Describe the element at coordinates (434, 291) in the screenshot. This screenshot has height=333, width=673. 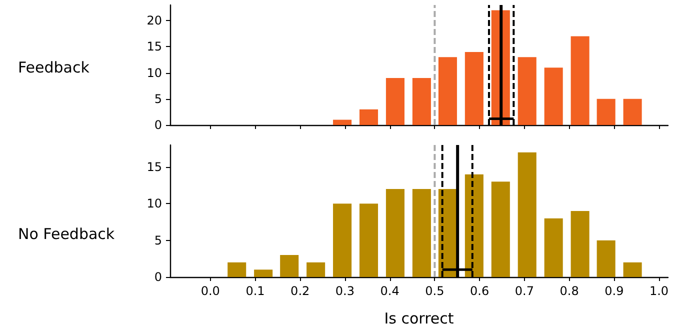
I see `x-tick-label: 0.5` at that location.